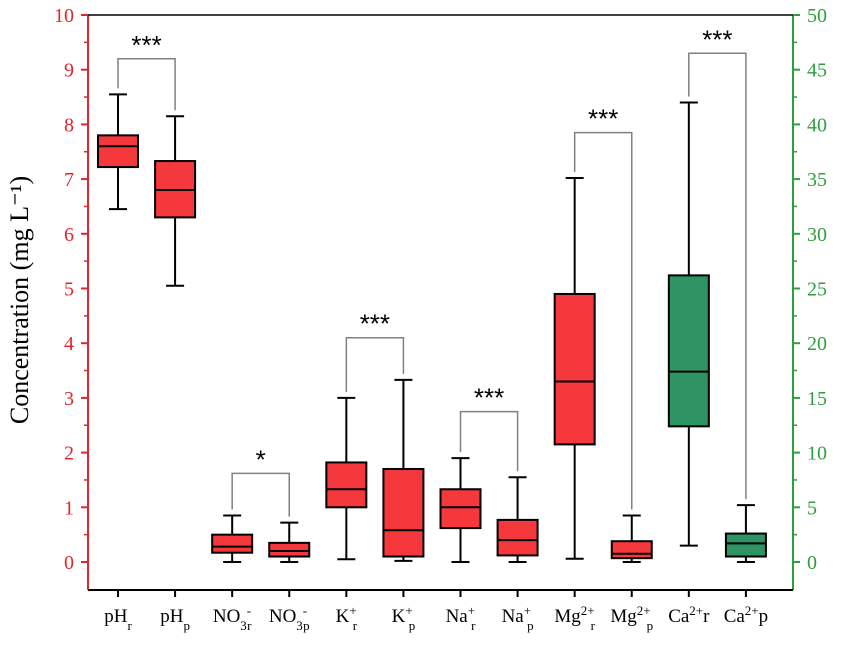  Describe the element at coordinates (232, 618) in the screenshot. I see `x-tick-label: NO3-r` at that location.